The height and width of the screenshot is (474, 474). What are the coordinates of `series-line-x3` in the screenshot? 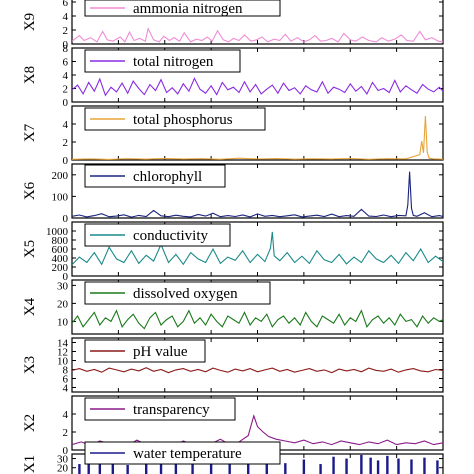 It's located at (257, 370).